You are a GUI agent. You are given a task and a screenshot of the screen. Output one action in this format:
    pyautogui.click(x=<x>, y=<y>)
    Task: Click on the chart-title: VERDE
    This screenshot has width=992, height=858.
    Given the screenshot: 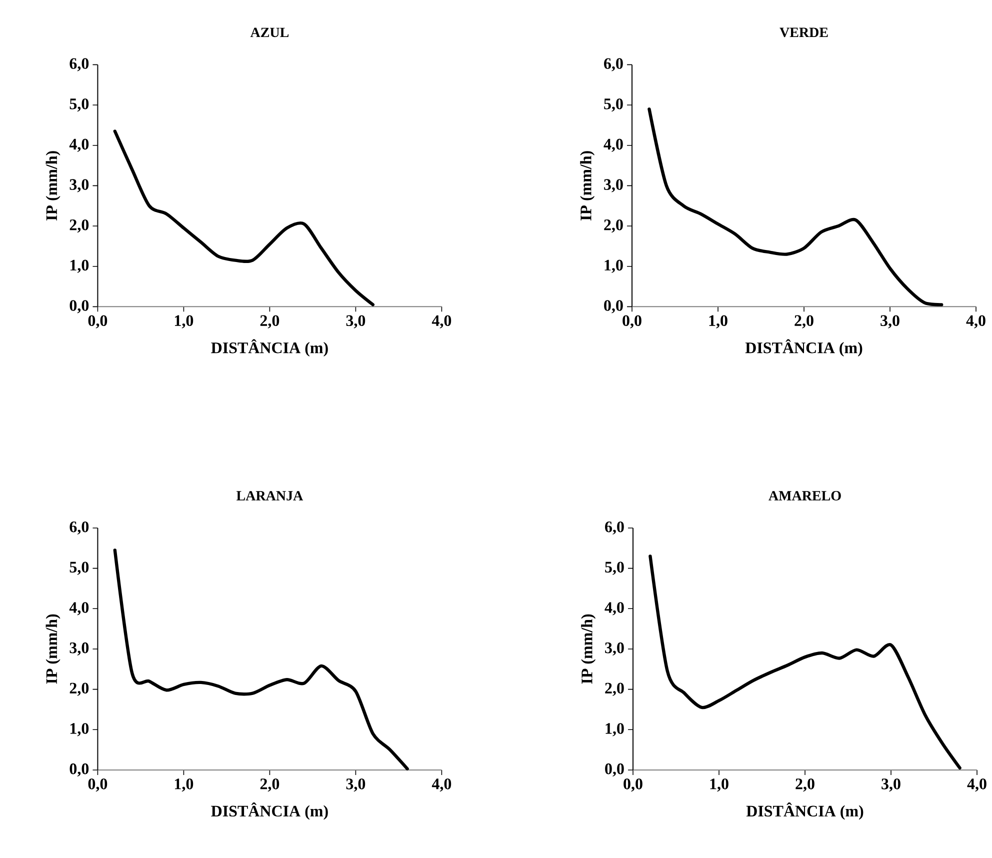 What is the action you would take?
    pyautogui.click(x=804, y=33)
    